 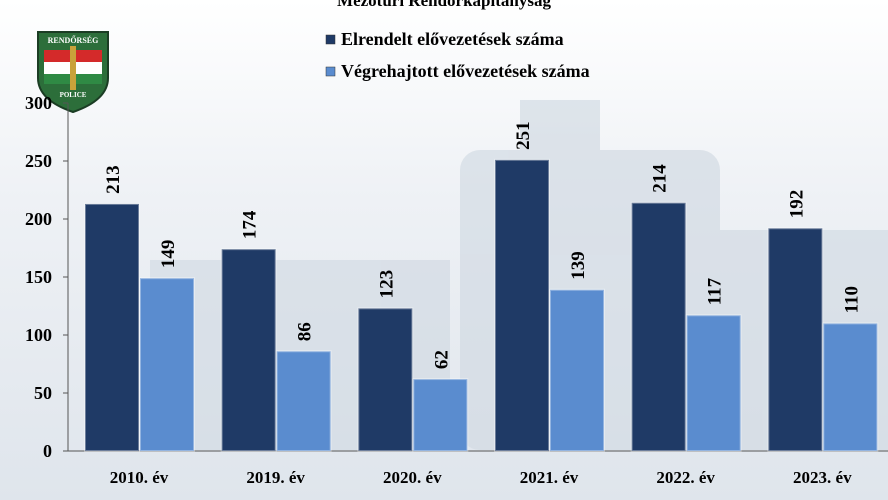 What do you see at coordinates (523, 135) in the screenshot?
I see `value-label: 251` at bounding box center [523, 135].